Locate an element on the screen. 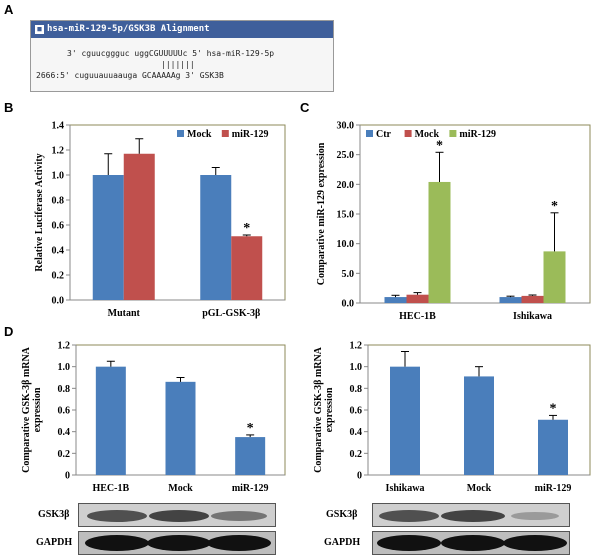  d-right-ytick-label: 0.6 is located at coordinates (356, 411).